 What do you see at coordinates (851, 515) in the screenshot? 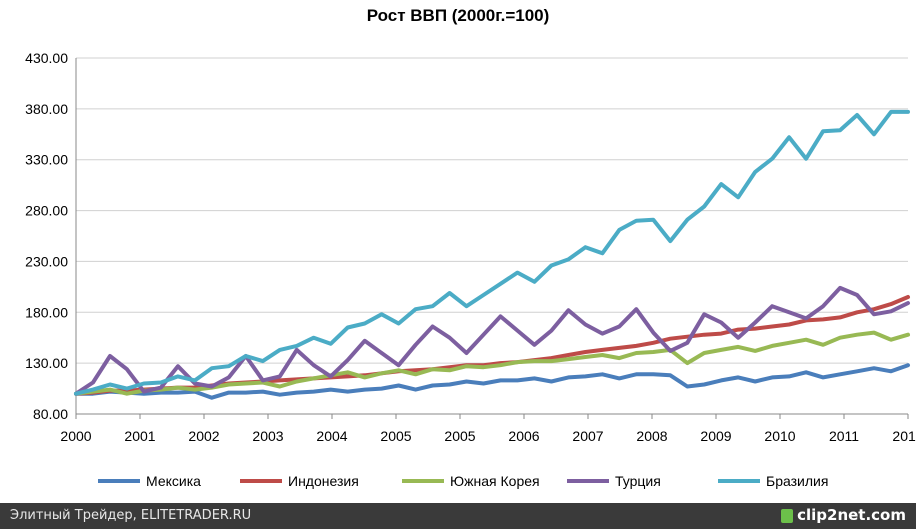
I see `footer-logo-text: clip2net.com` at bounding box center [851, 515].